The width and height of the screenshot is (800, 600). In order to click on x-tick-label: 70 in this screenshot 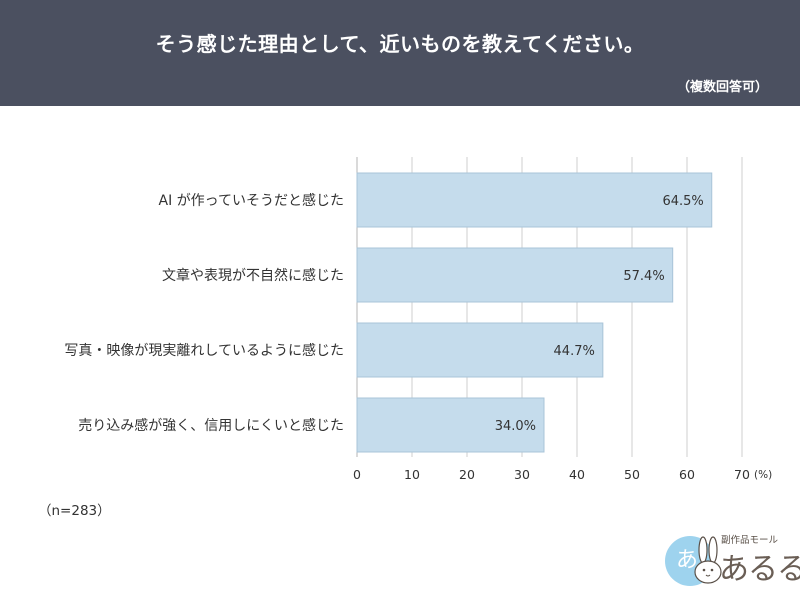, I will do `click(742, 474)`.